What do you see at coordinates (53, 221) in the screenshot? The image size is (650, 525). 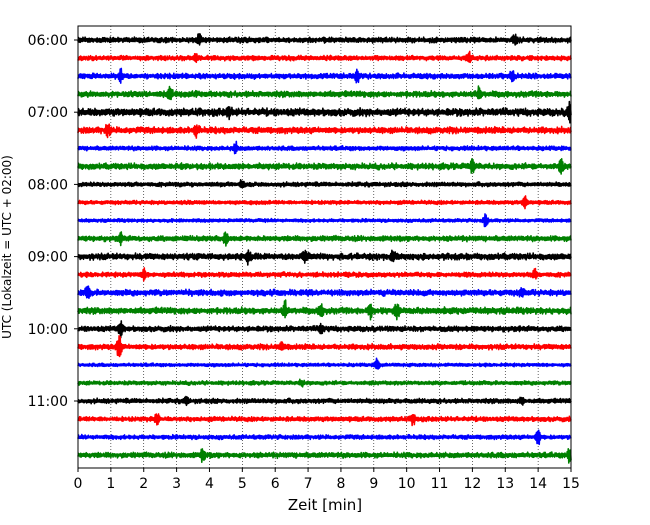 I see `y-axis-ticks: 06:00 07:00 08:00 09:00 10:00 11:00` at bounding box center [53, 221].